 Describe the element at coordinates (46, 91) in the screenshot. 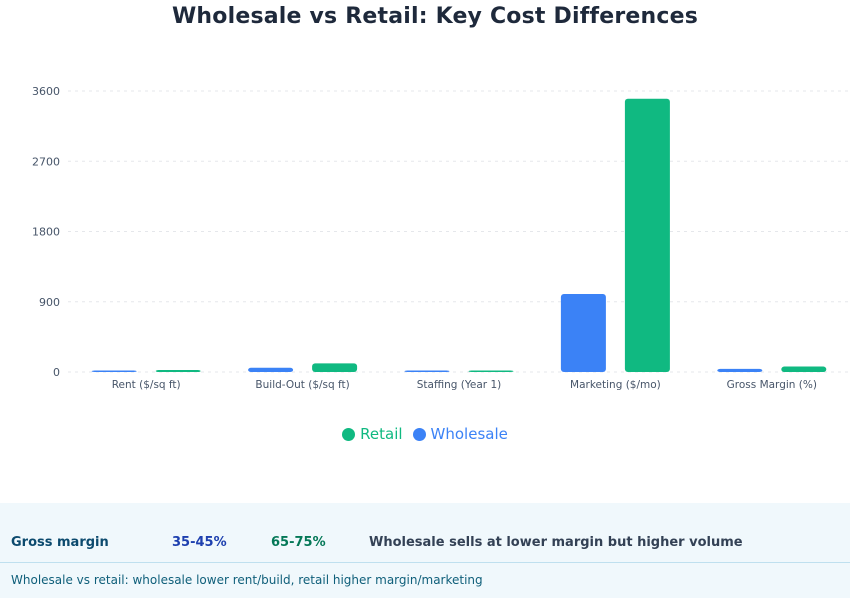

I see `y-tick-label: 3600` at that location.